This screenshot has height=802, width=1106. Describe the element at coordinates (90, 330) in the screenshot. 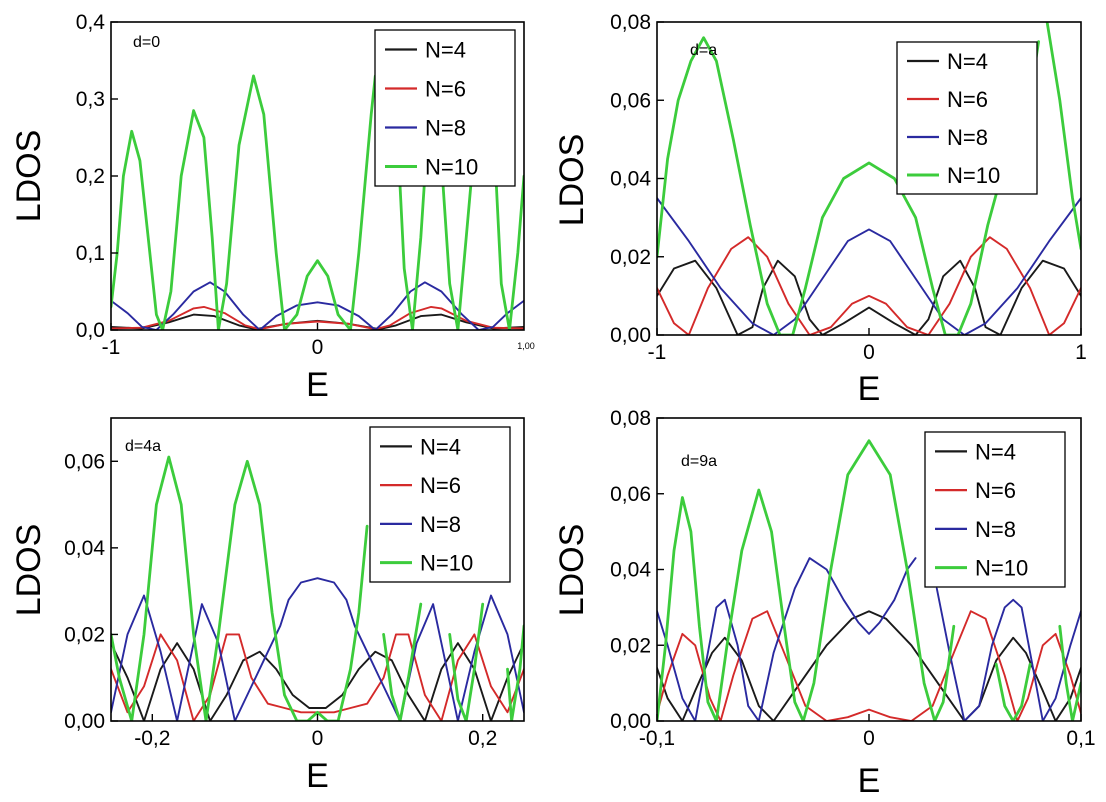

I see `y-tick-label: 0,0` at that location.